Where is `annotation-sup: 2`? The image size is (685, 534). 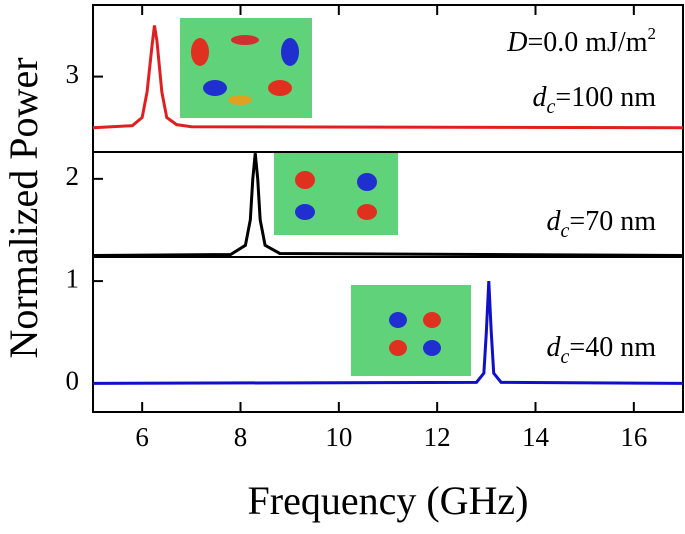 annotation-sup: 2 is located at coordinates (652, 33).